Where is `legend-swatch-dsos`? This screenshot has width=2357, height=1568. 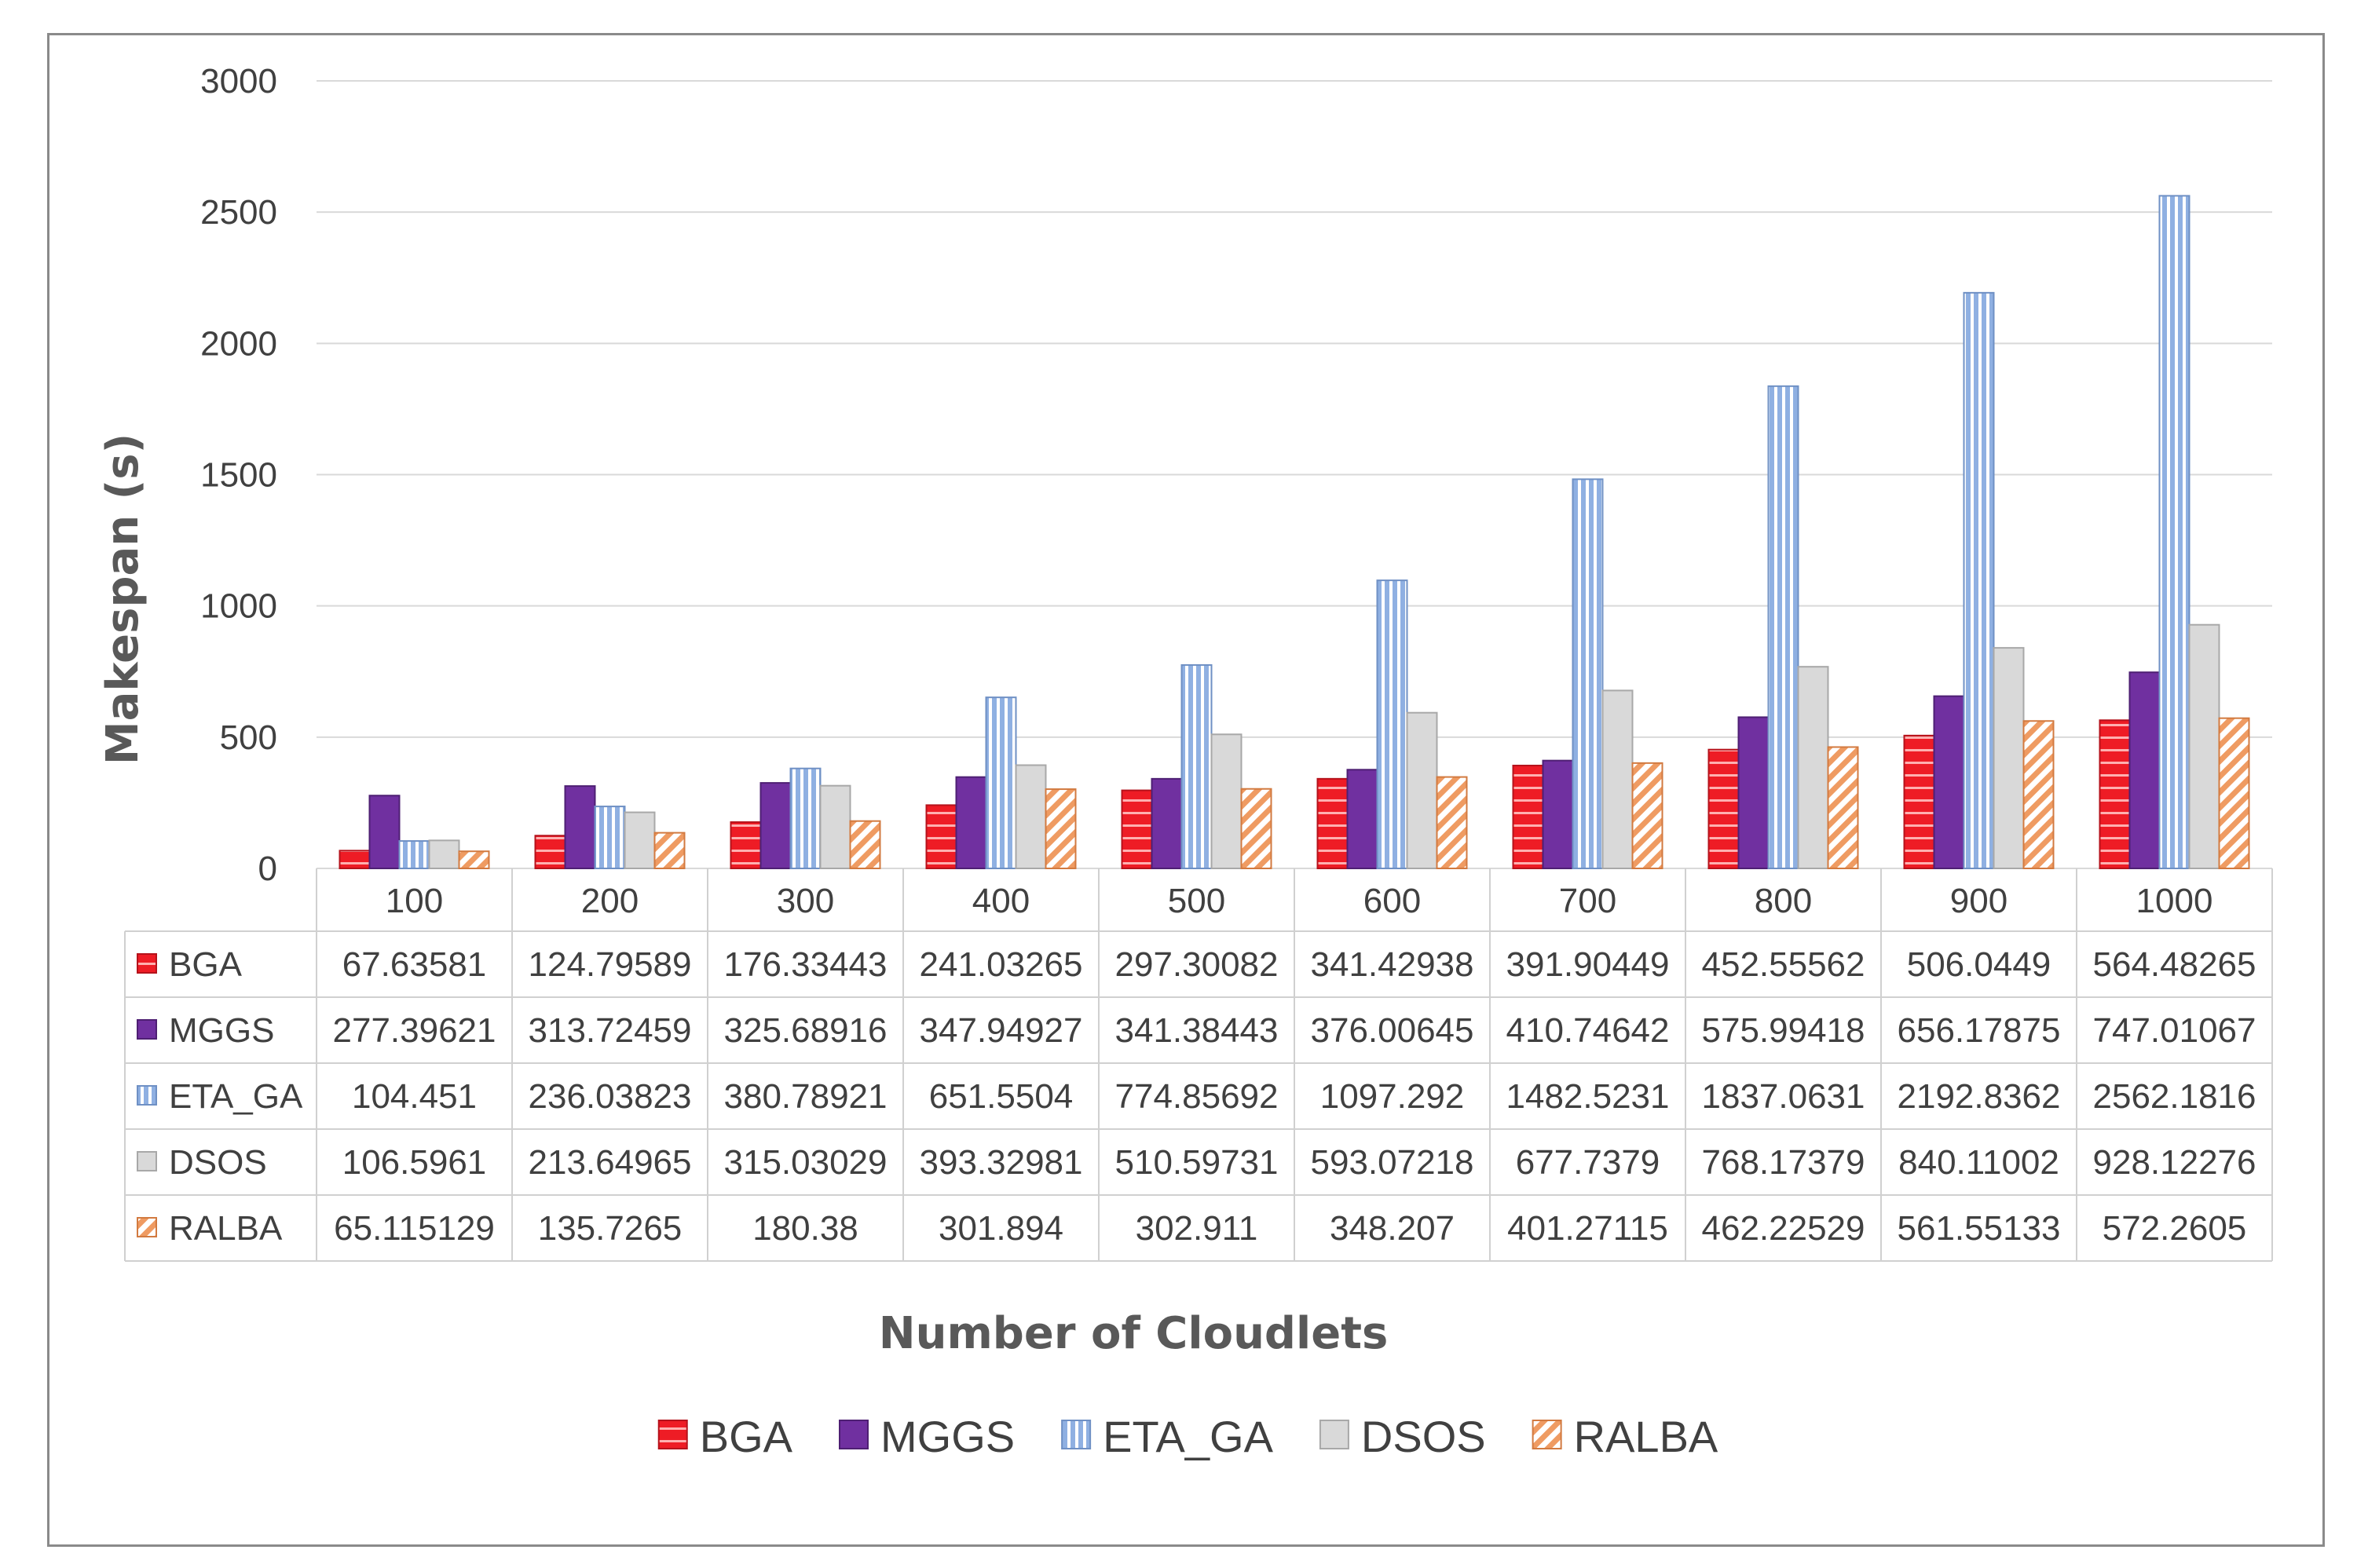
legend-swatch-dsos is located at coordinates (1334, 1434).